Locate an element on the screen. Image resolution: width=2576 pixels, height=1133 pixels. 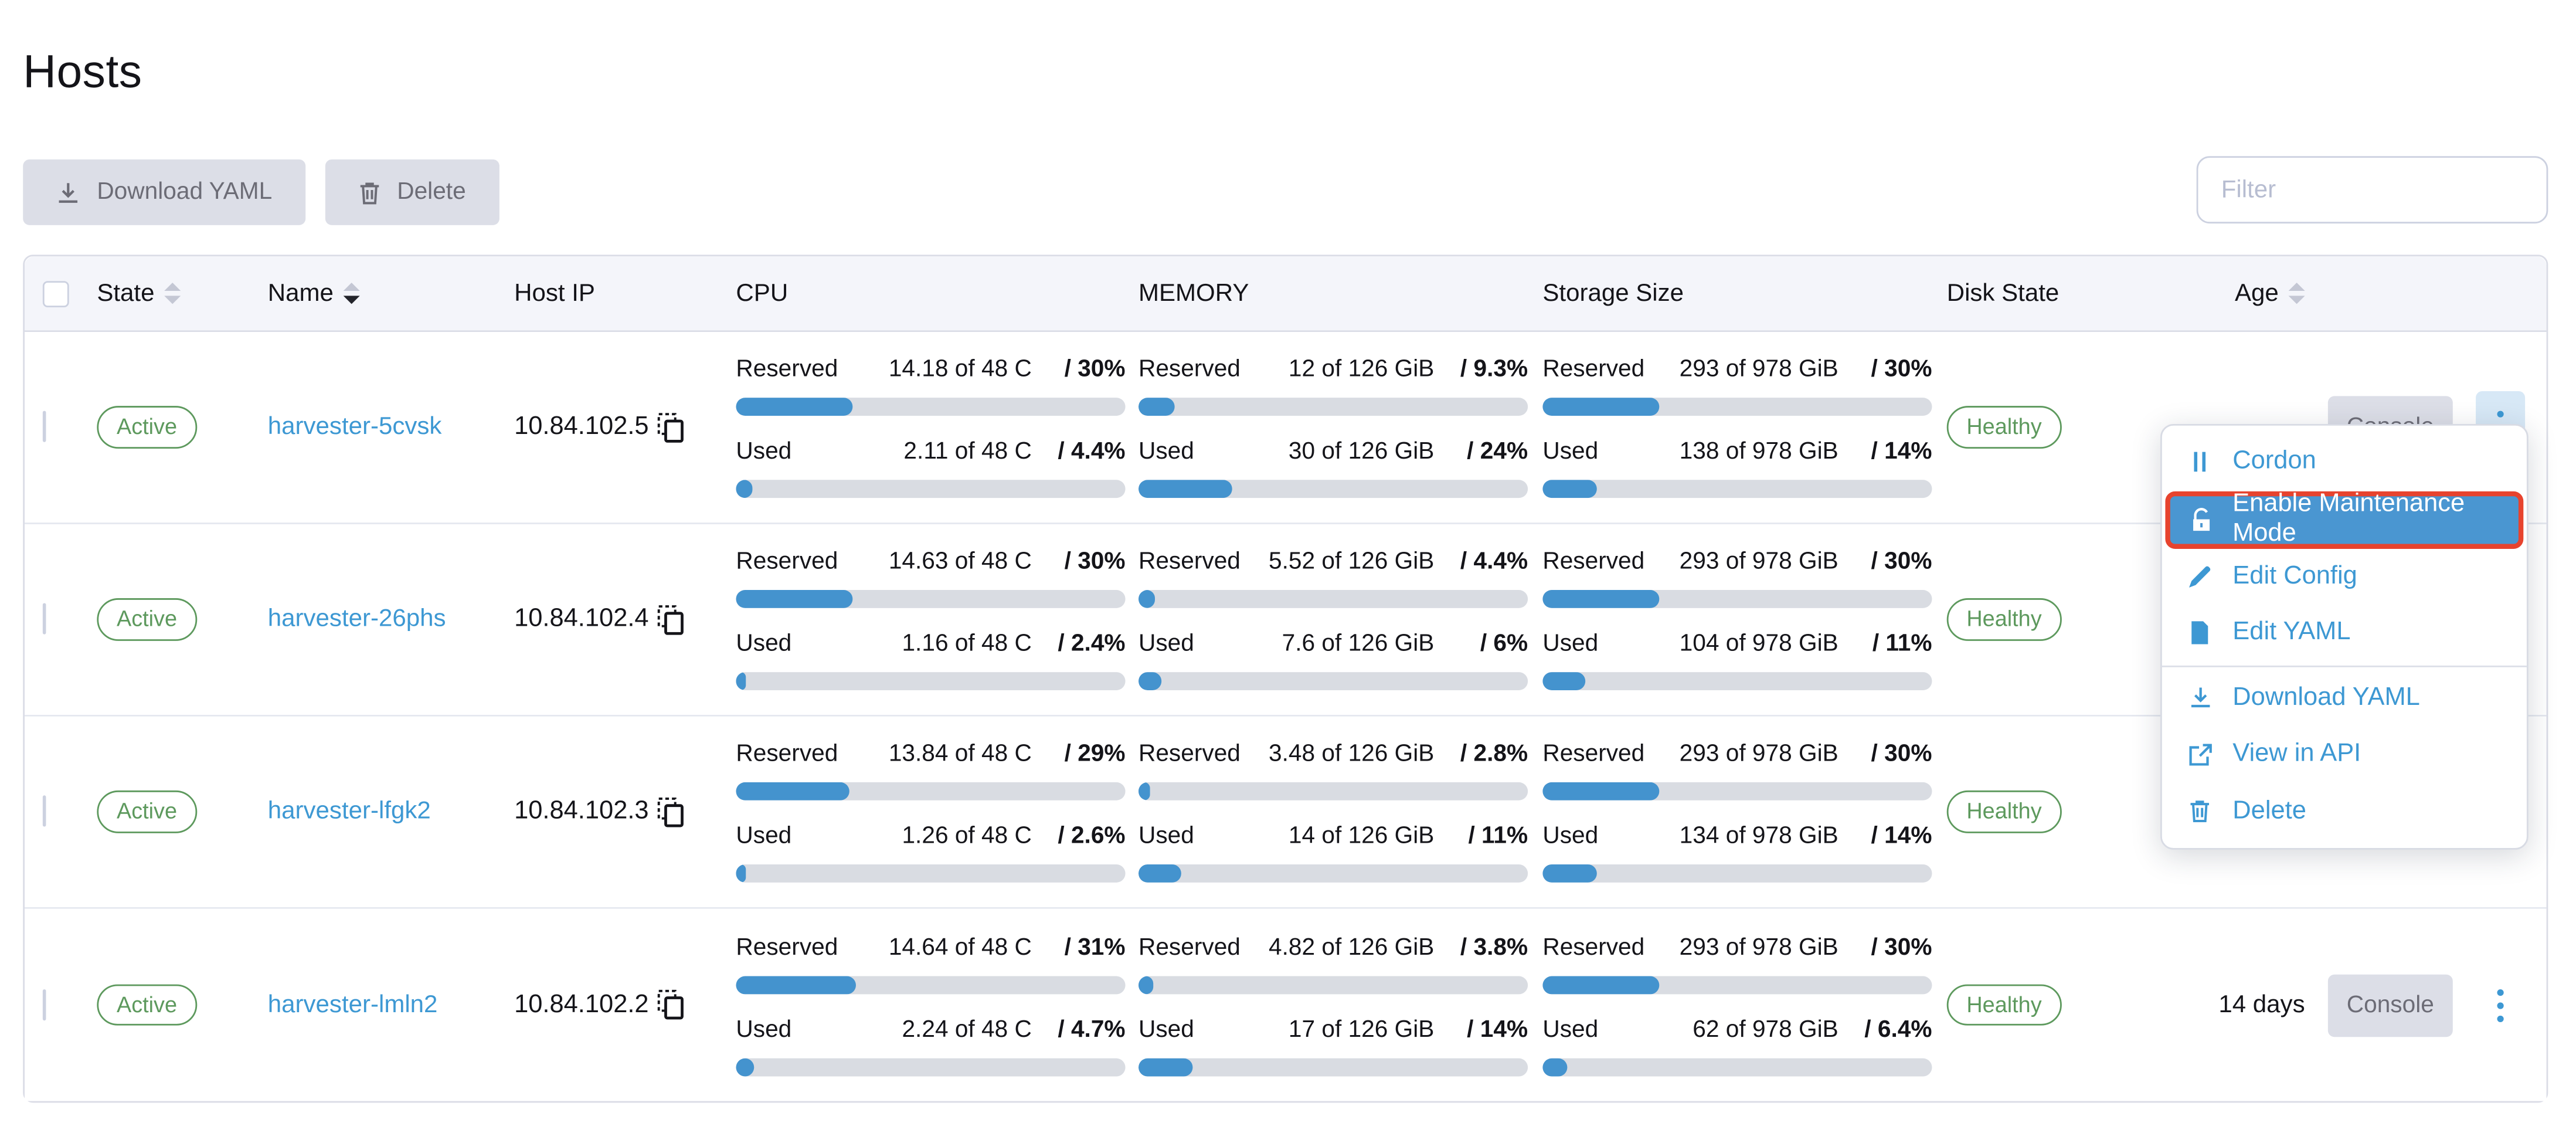
menu-item-edit-config: Edit Config is located at coordinates (2345, 576).